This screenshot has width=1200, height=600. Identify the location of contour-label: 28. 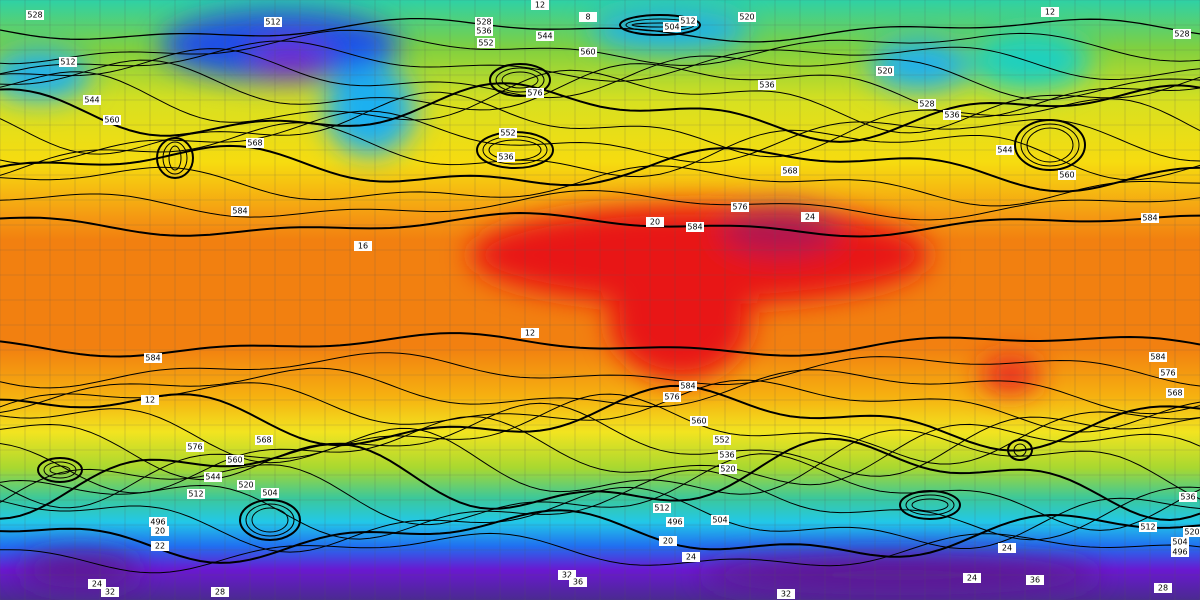
(220, 592).